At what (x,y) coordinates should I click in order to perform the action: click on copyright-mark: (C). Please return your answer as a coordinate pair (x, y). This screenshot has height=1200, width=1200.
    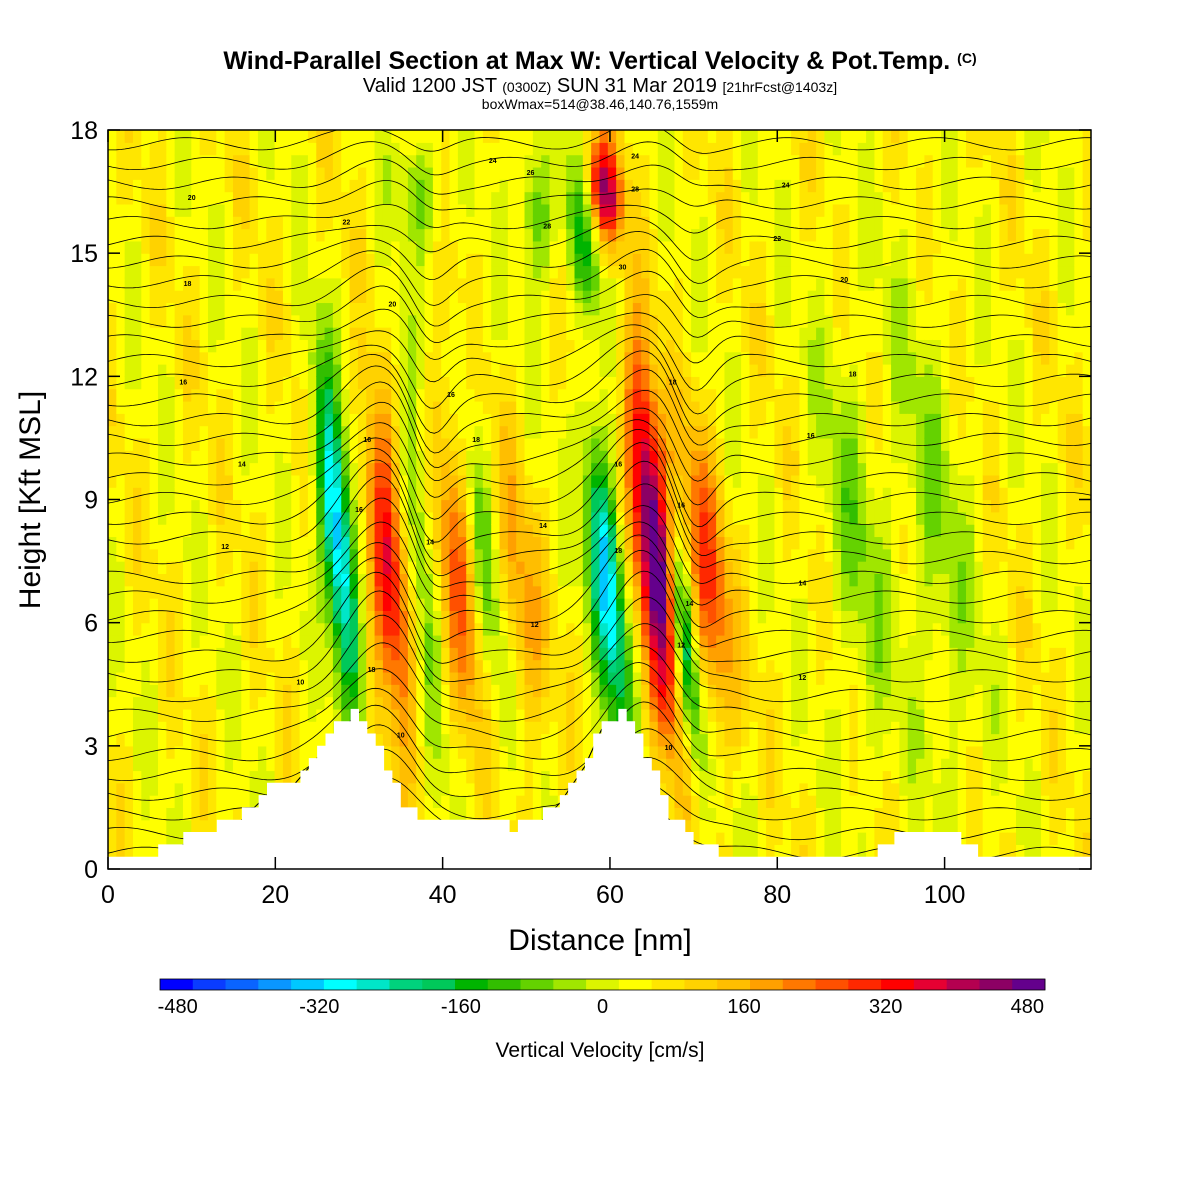
    Looking at the image, I should click on (967, 58).